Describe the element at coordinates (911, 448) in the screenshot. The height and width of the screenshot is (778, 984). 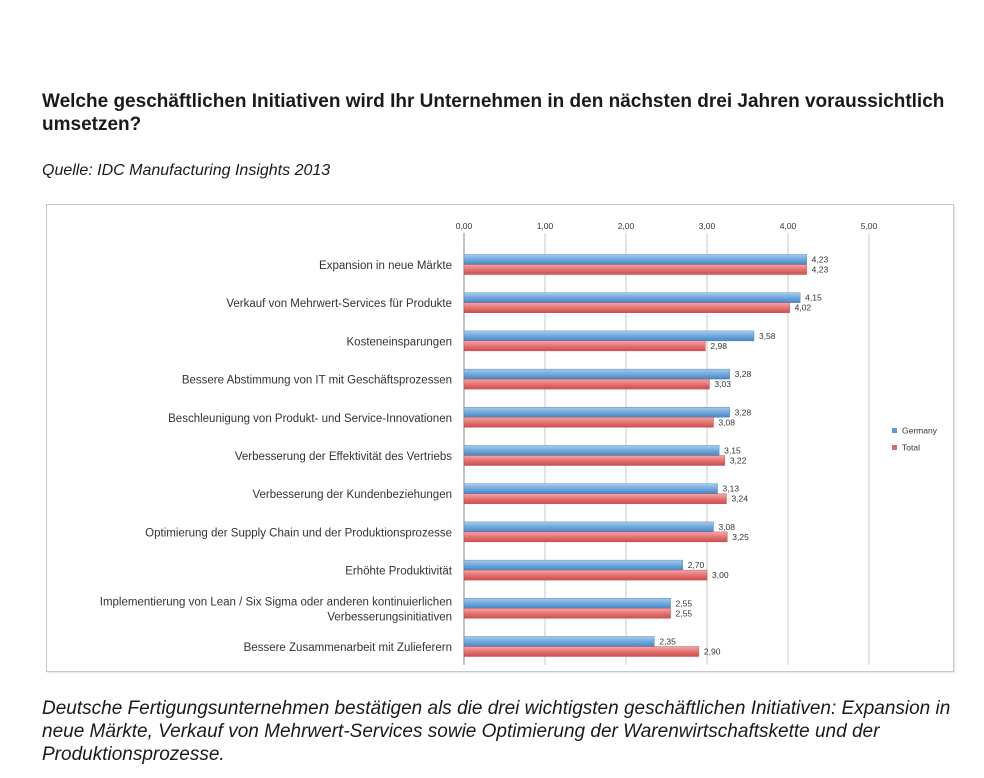
I see `legend-label: Total` at that location.